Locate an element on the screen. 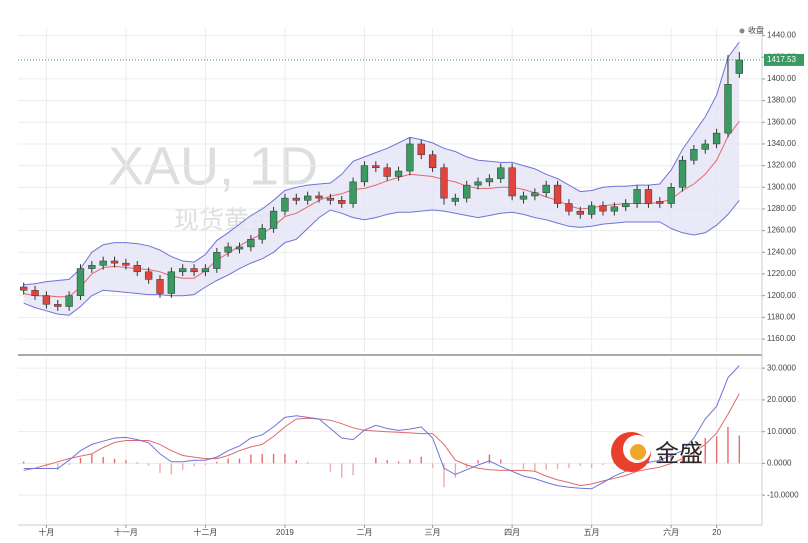 Image resolution: width=808 pixels, height=543 pixels. y-tick-label: 30.0000 is located at coordinates (781, 367).